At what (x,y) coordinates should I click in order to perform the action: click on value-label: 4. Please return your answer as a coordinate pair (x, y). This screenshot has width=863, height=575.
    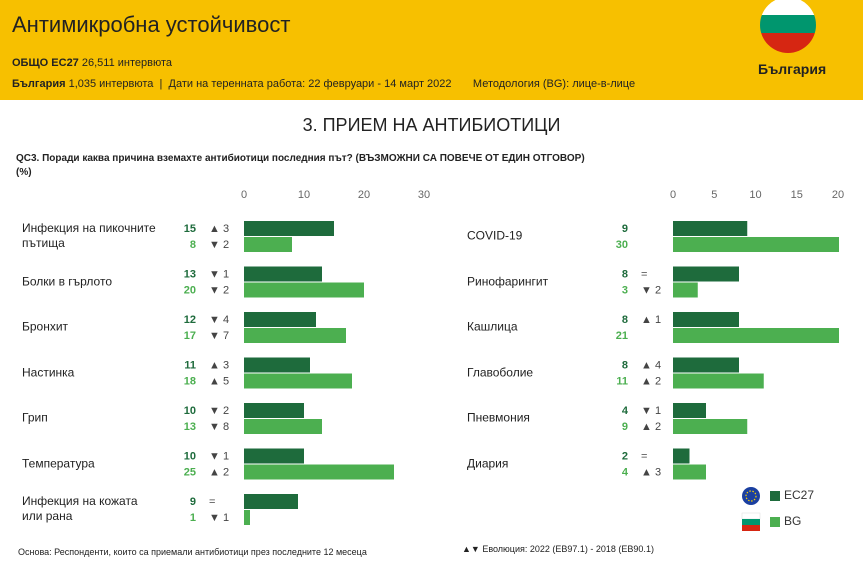
    Looking at the image, I should click on (625, 472).